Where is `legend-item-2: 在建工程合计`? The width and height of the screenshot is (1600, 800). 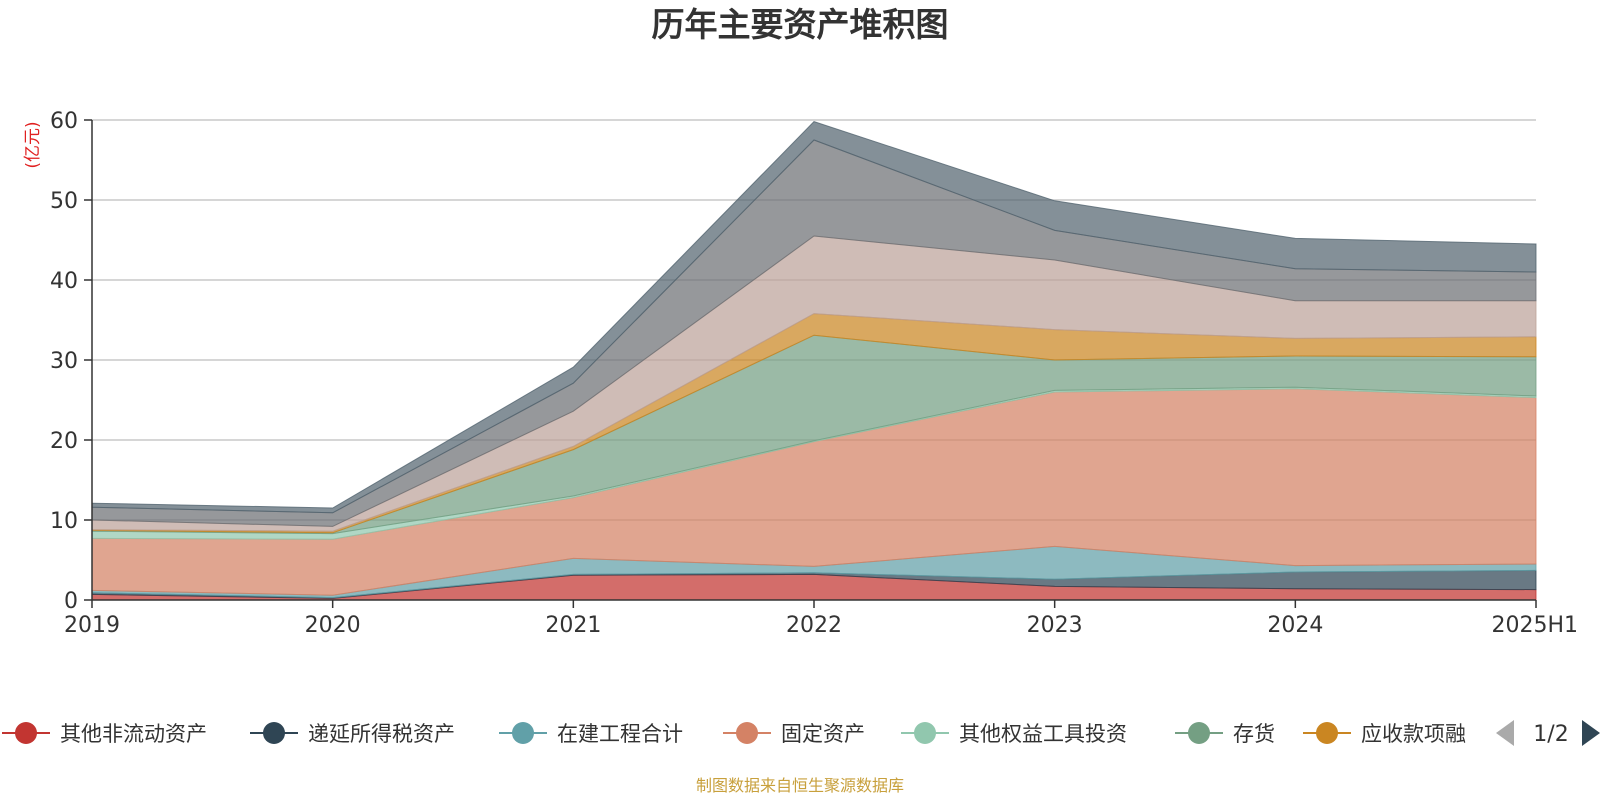 legend-item-2: 在建工程合计 is located at coordinates (591, 734).